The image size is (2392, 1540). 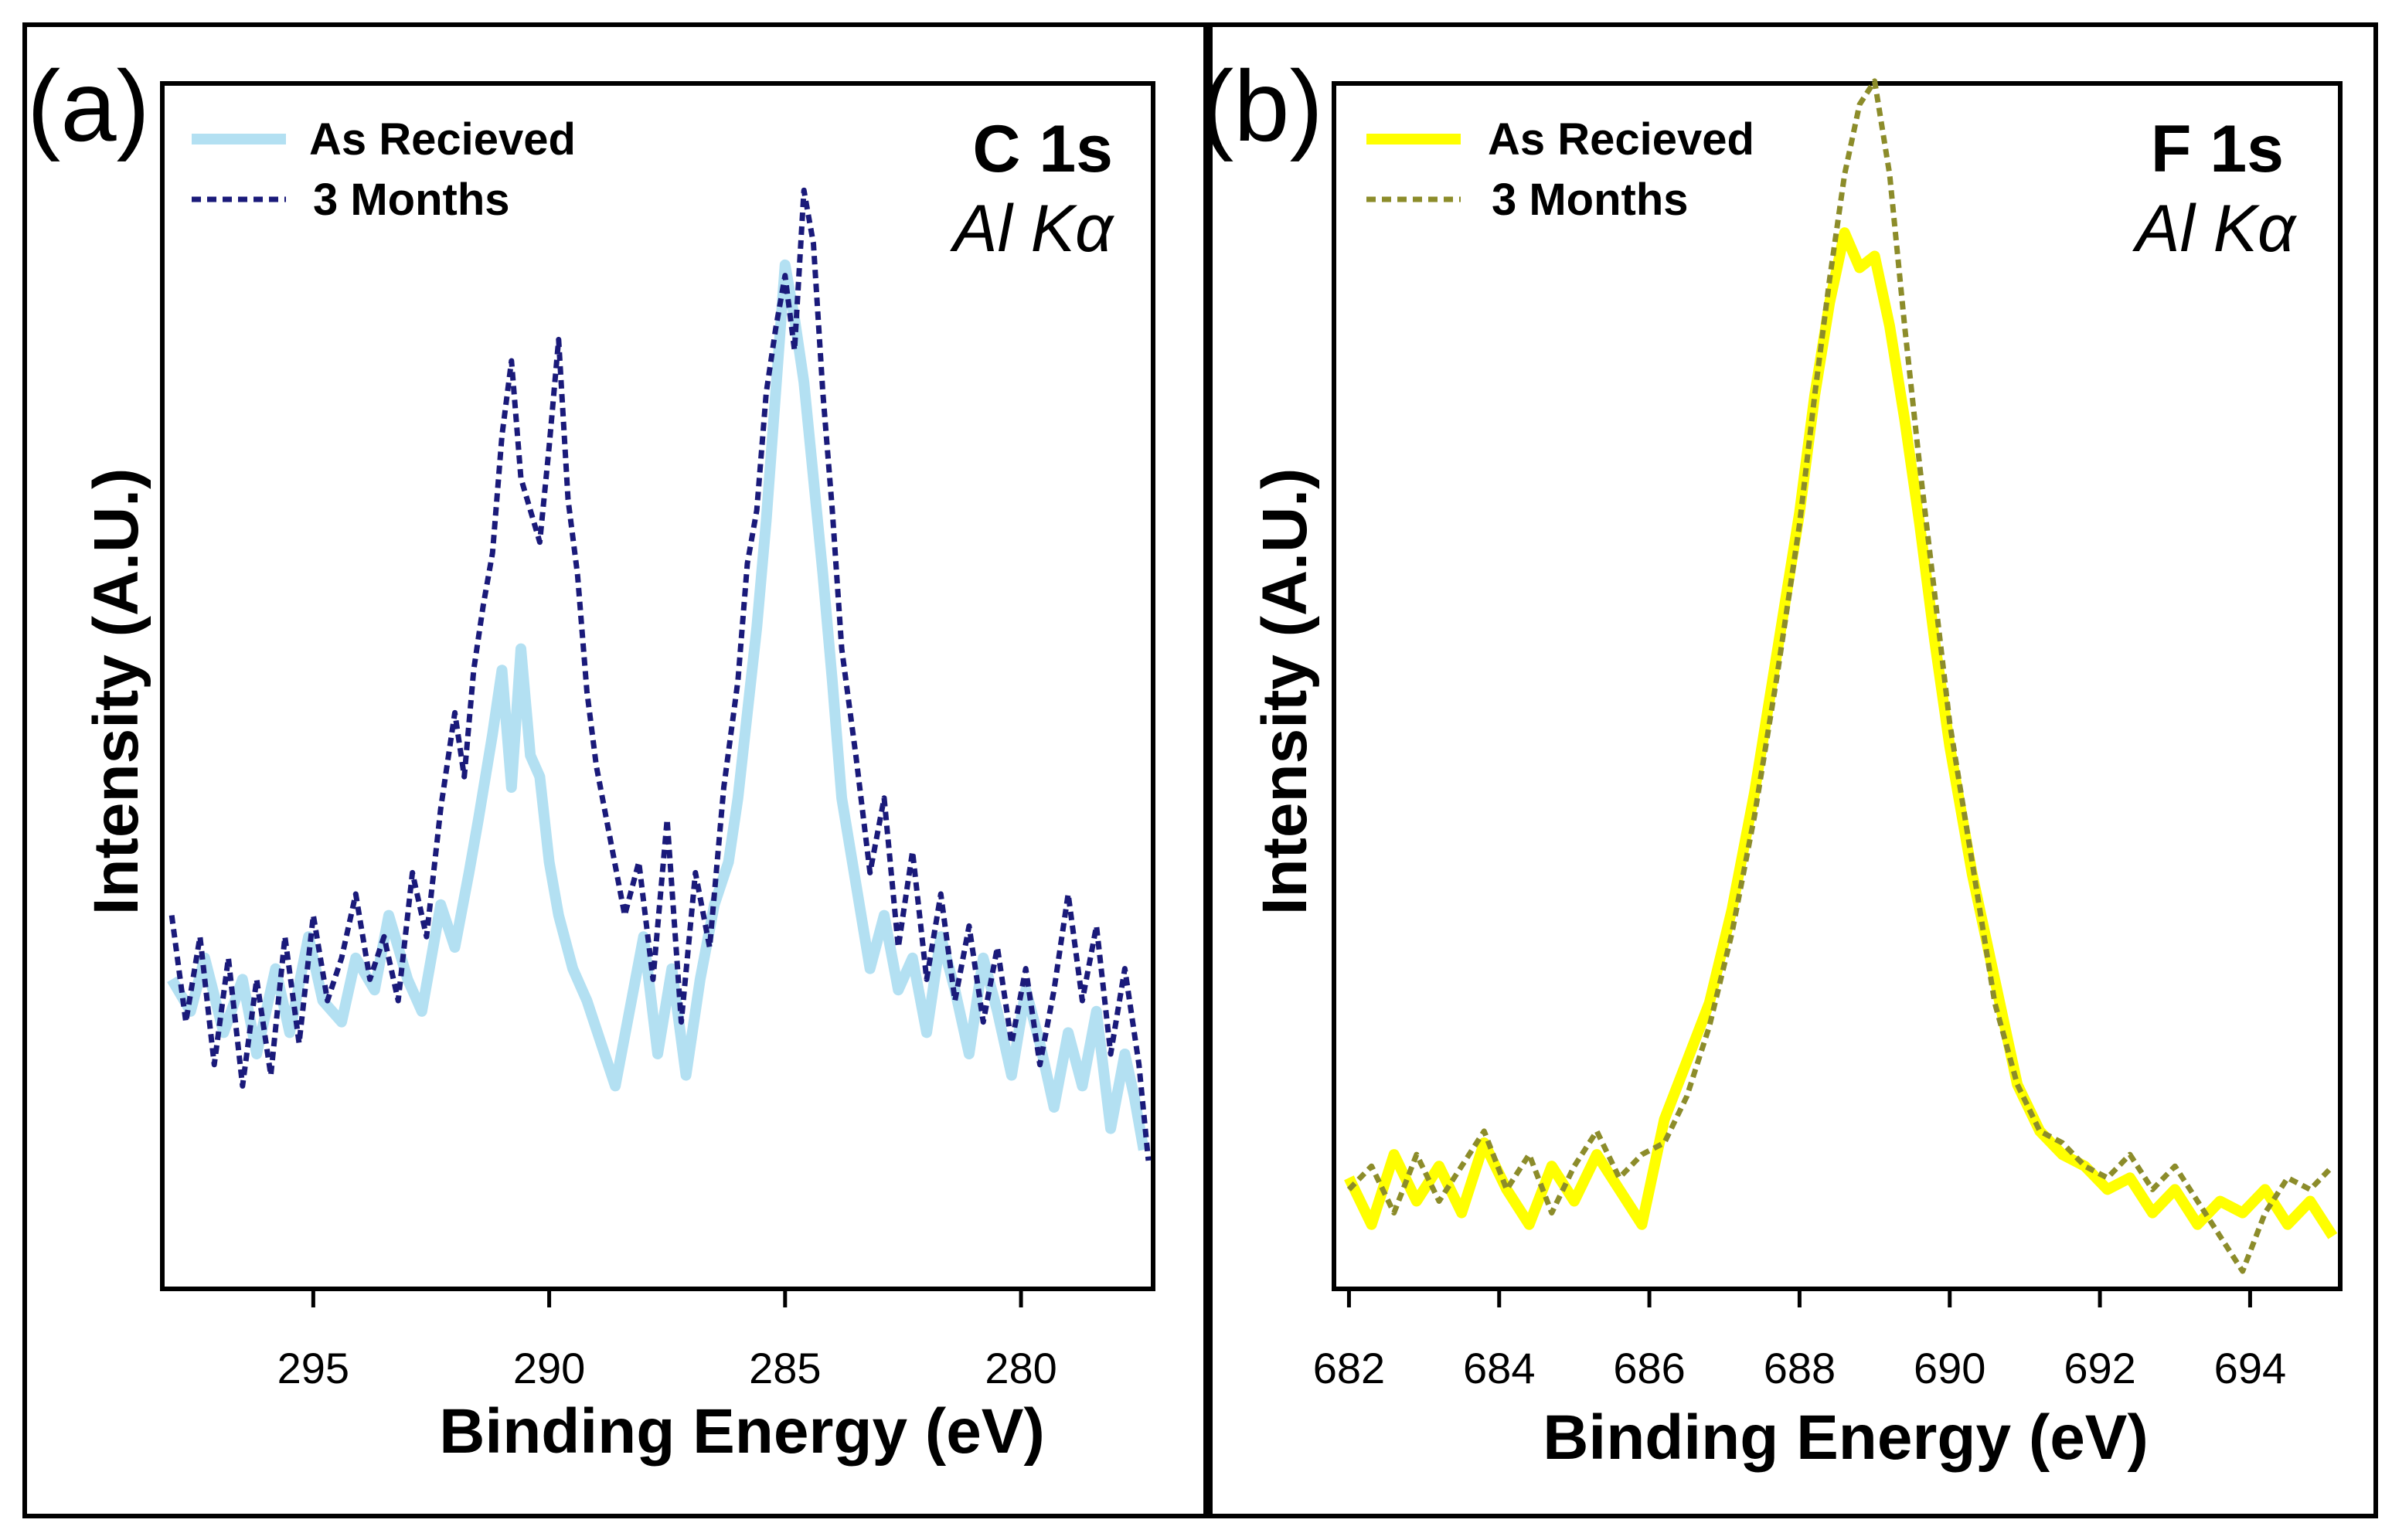 I want to click on panel-a-label: (a), so click(x=89, y=105).